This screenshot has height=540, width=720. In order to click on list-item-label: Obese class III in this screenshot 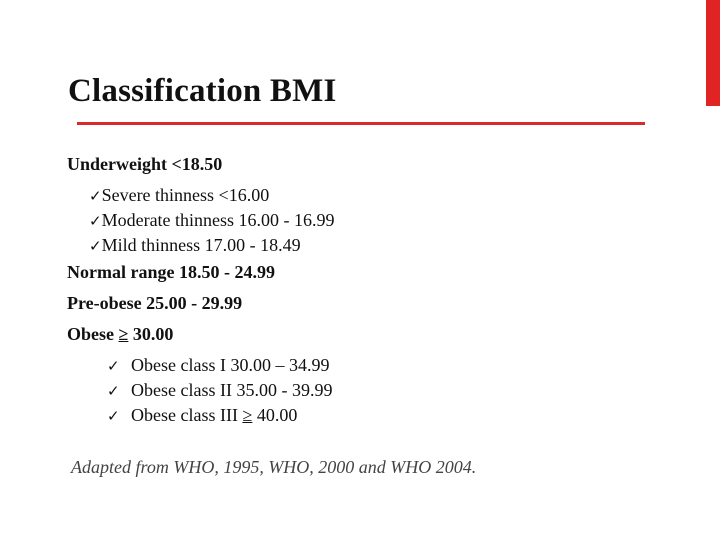, I will do `click(187, 415)`.